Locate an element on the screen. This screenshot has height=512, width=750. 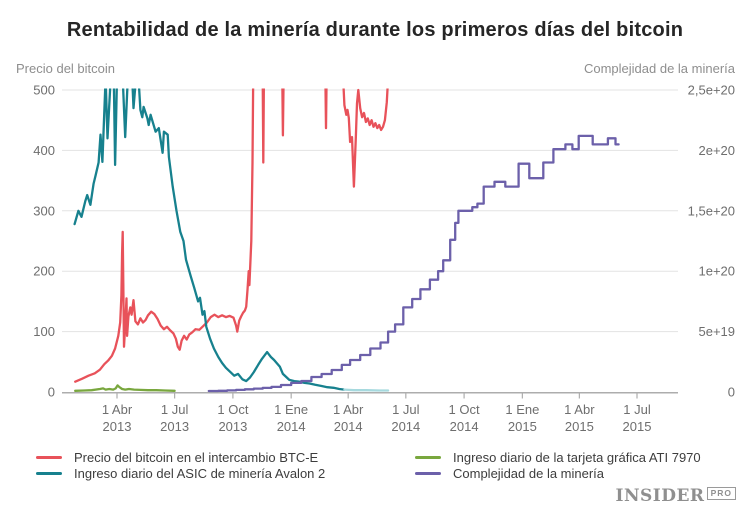
left-axis-tick-label: 0 is located at coordinates (51, 392).